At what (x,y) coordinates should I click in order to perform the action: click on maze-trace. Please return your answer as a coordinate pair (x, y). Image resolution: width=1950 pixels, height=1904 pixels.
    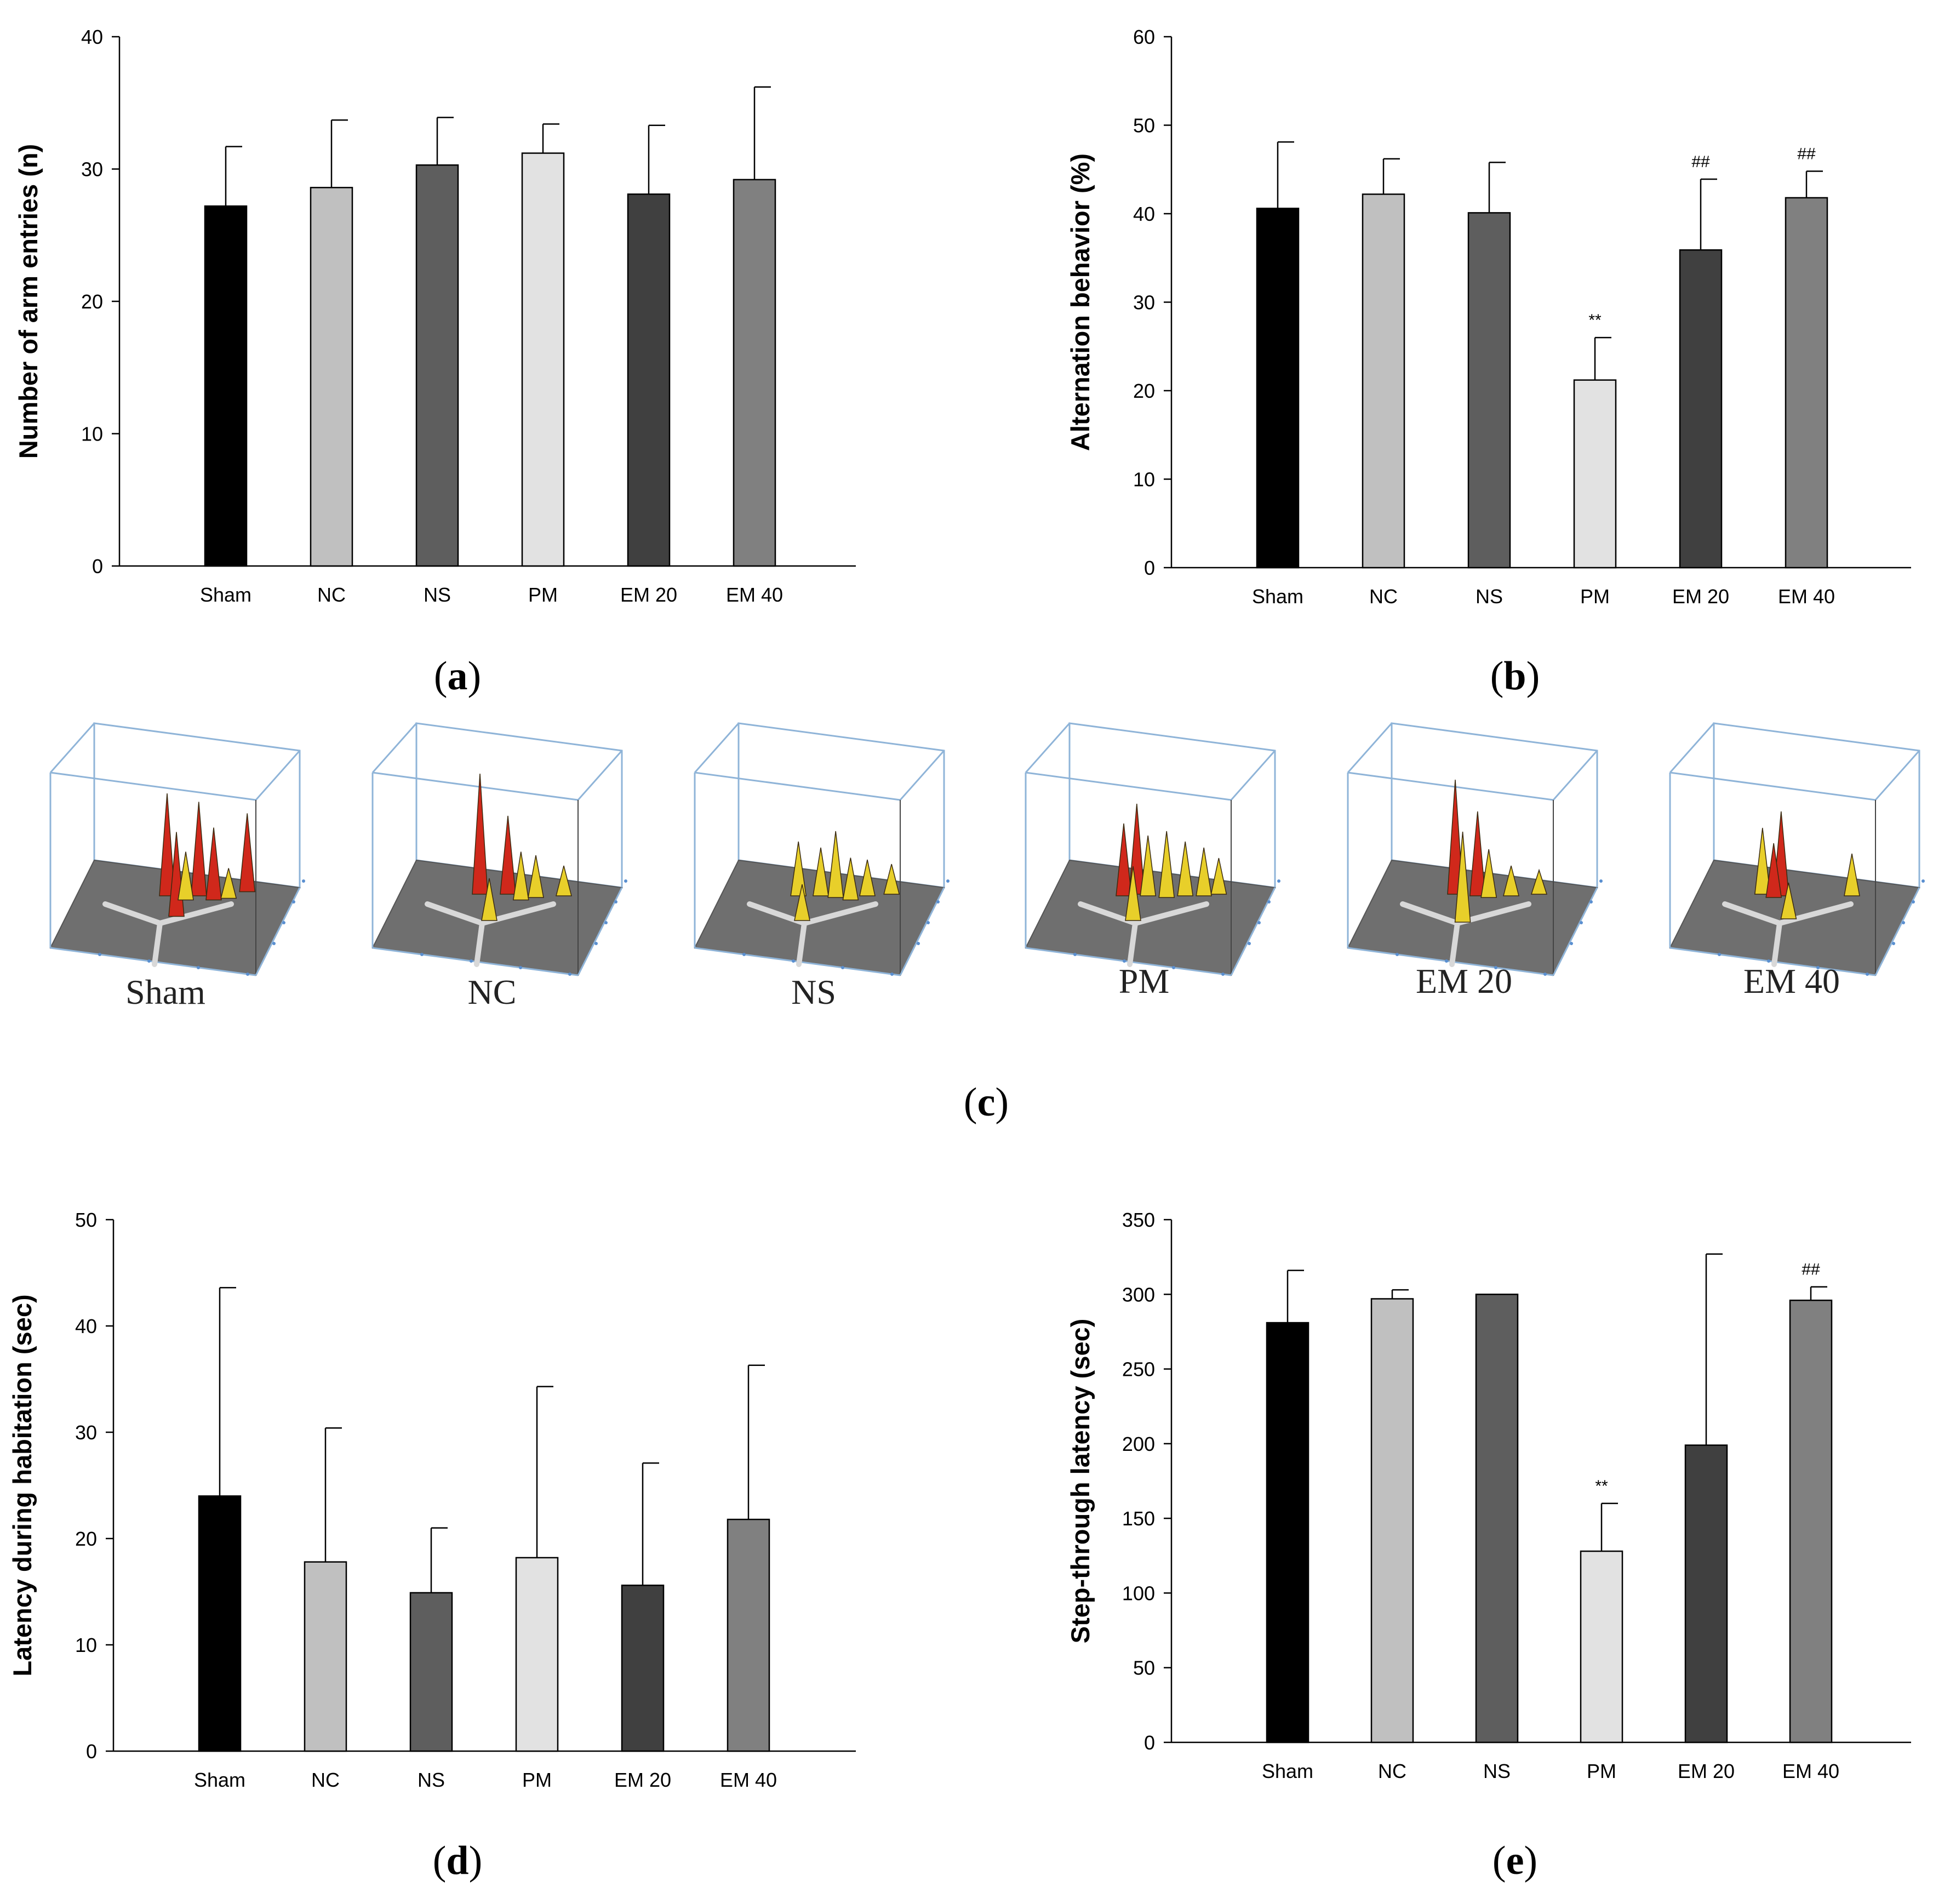
    Looking at the image, I should click on (1465, 934).